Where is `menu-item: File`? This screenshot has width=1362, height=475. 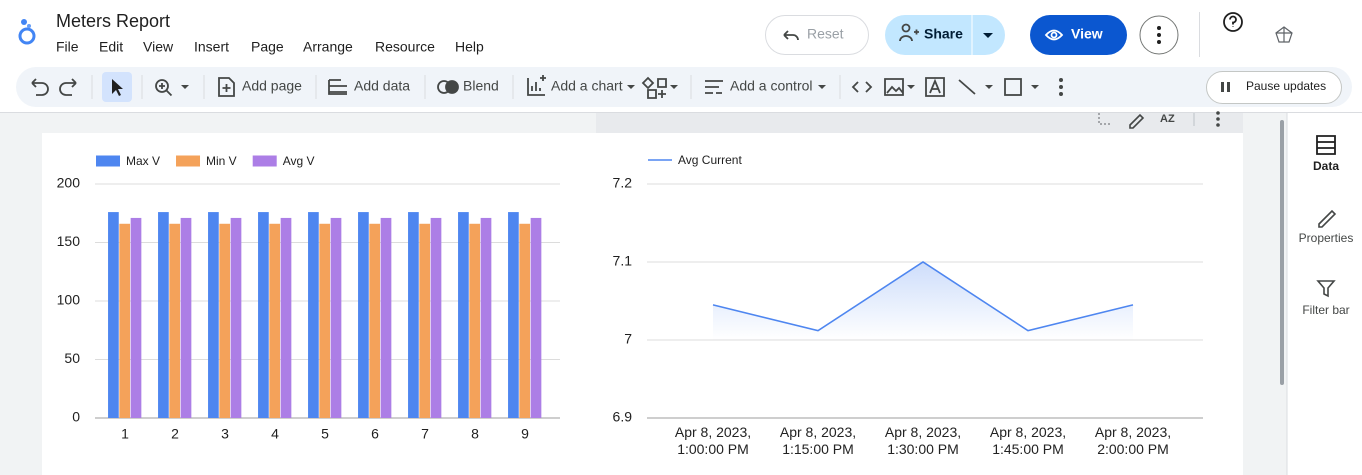
menu-item: File is located at coordinates (67, 47).